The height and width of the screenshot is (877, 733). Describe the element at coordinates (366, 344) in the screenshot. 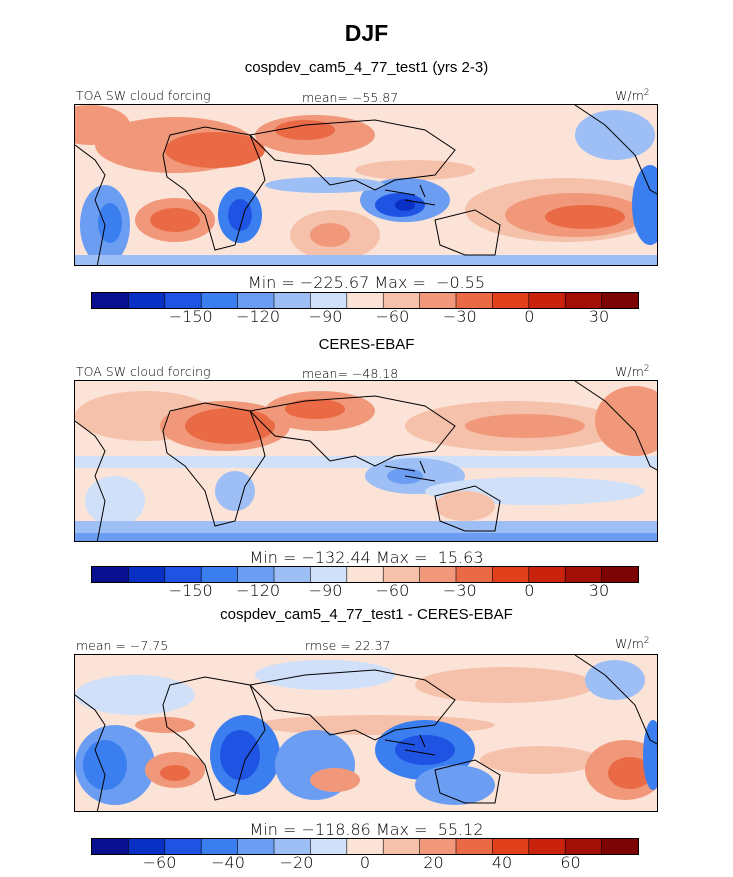

I see `panel-2-heading: CERES-EBAF` at that location.